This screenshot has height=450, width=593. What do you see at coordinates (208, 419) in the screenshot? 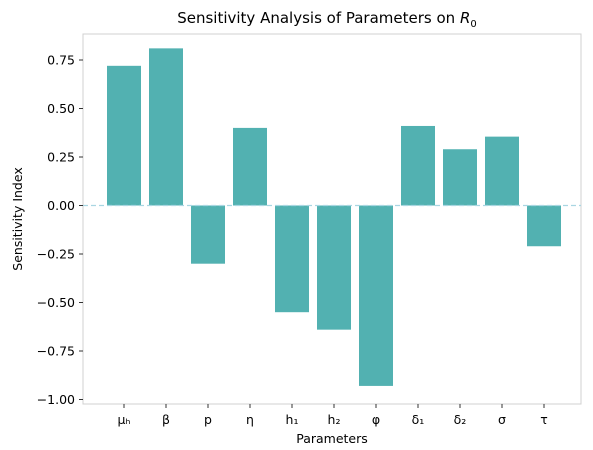
I see `x-tick-label: p` at bounding box center [208, 419].